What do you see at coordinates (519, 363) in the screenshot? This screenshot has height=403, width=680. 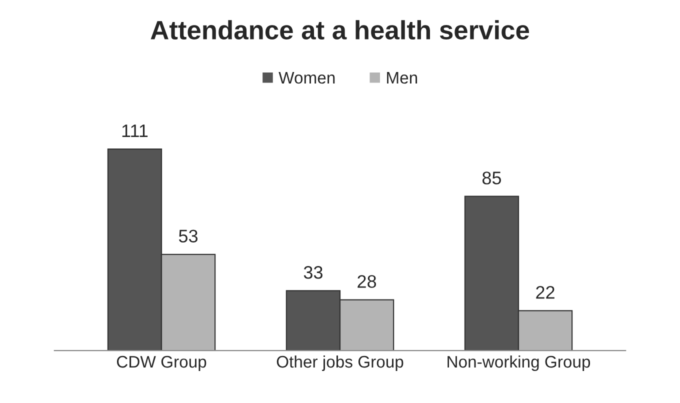 I see `x-tick-label: Non-working Group` at bounding box center [519, 363].